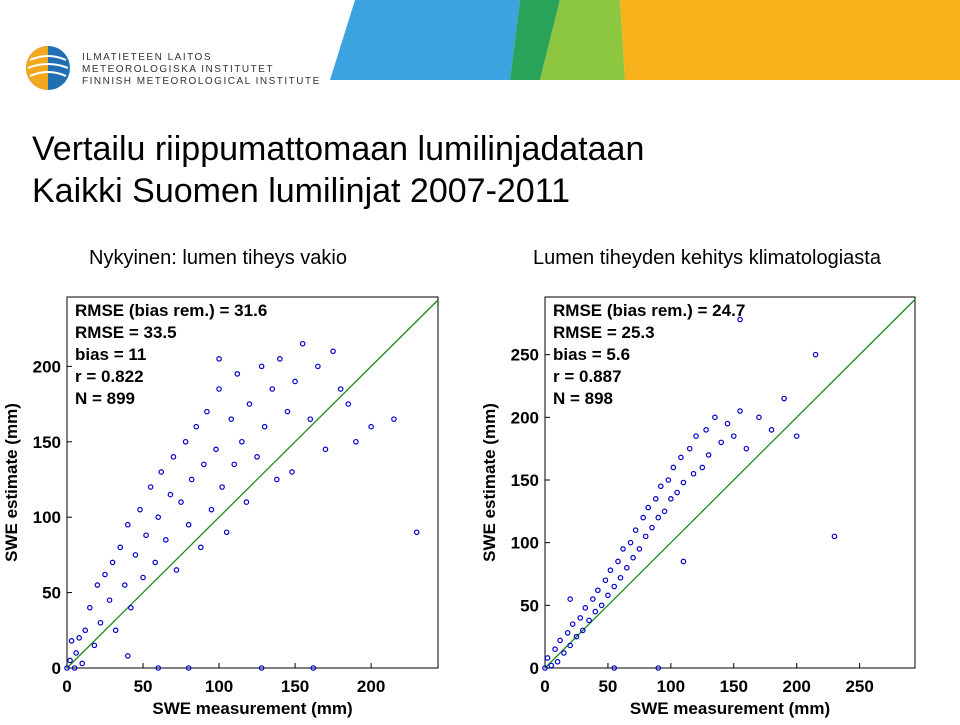 The height and width of the screenshot is (725, 960). I want to click on x-tick-label: 0, so click(544, 686).